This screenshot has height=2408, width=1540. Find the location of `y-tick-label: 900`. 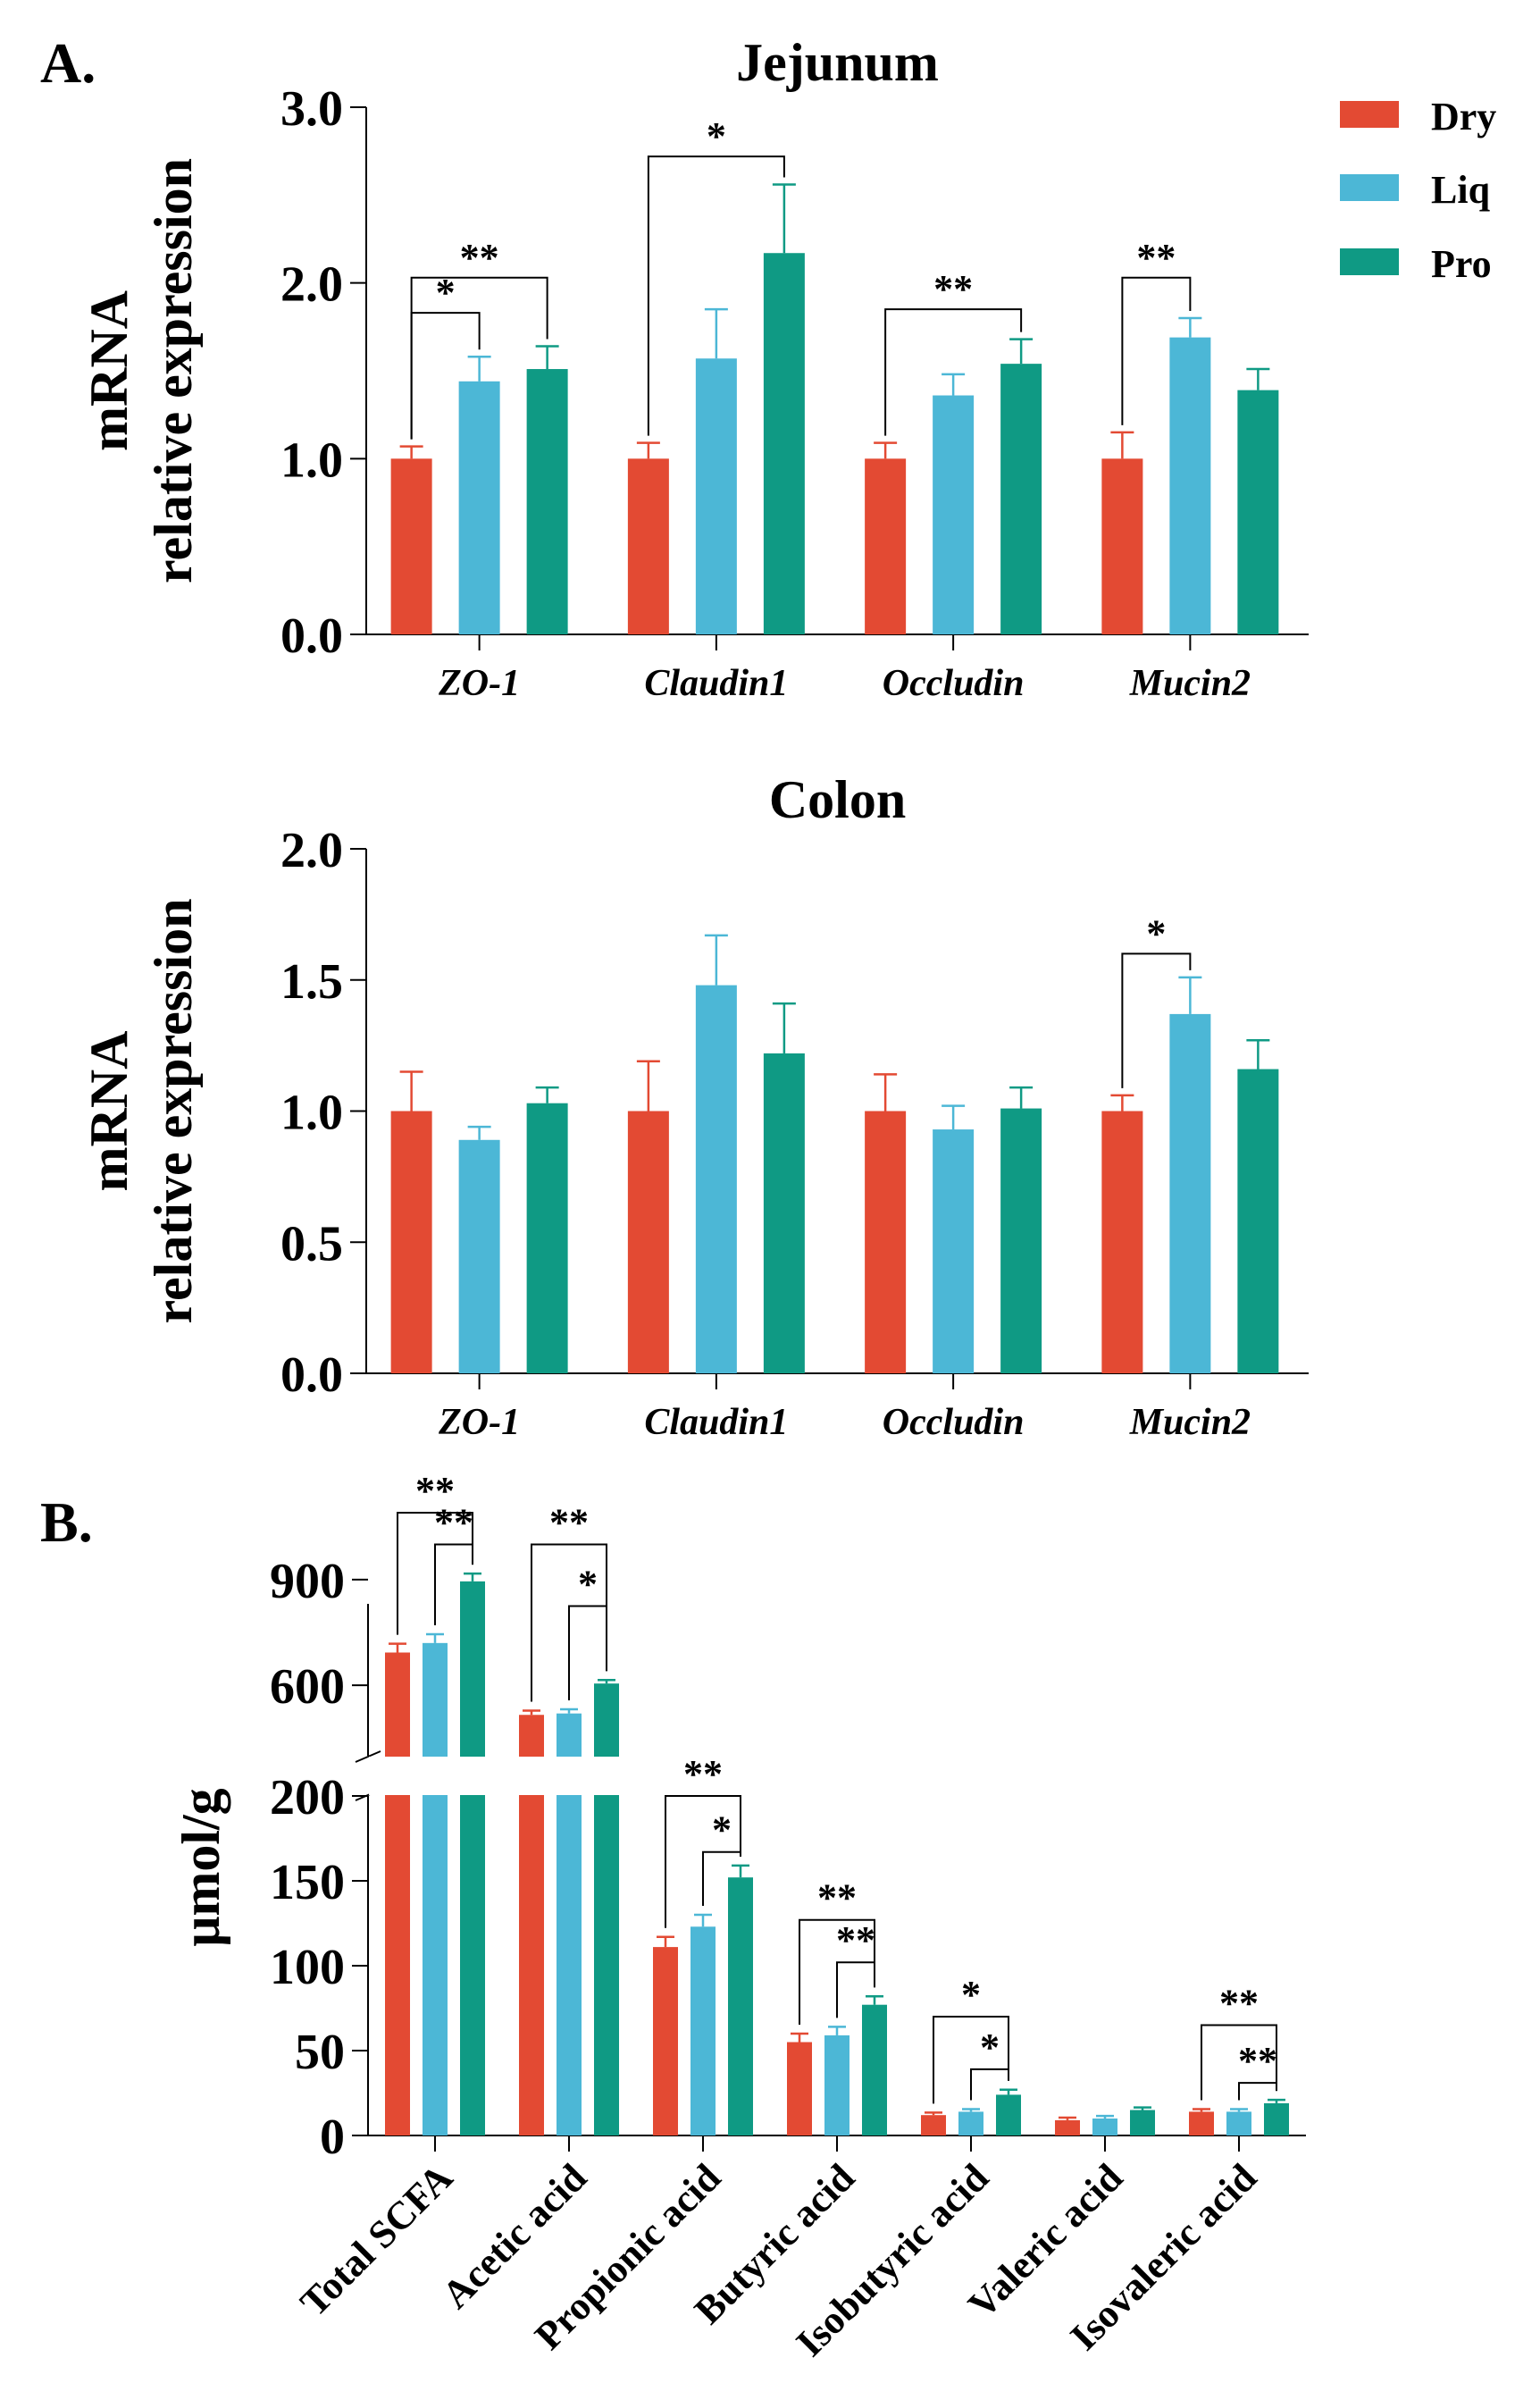

y-tick-label: 900 is located at coordinates (308, 1581).